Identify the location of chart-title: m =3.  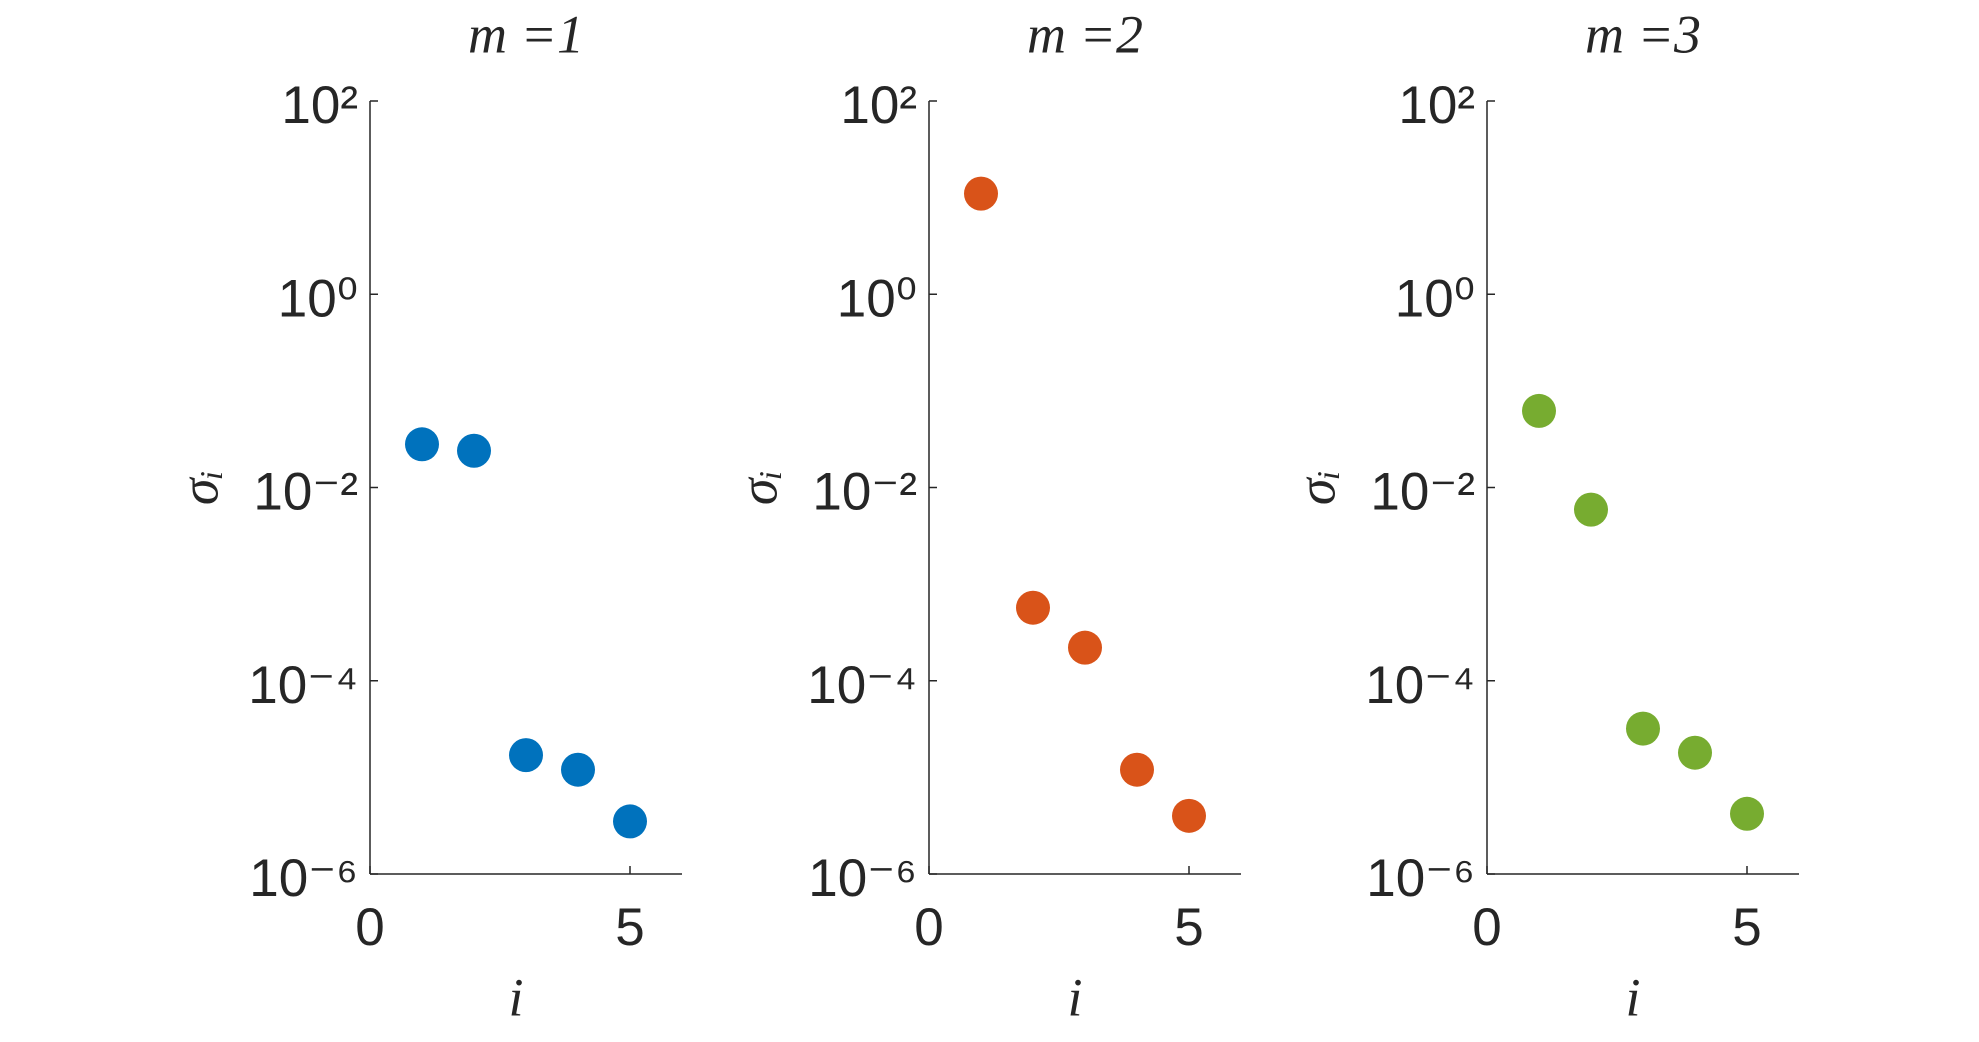
(1643, 34).